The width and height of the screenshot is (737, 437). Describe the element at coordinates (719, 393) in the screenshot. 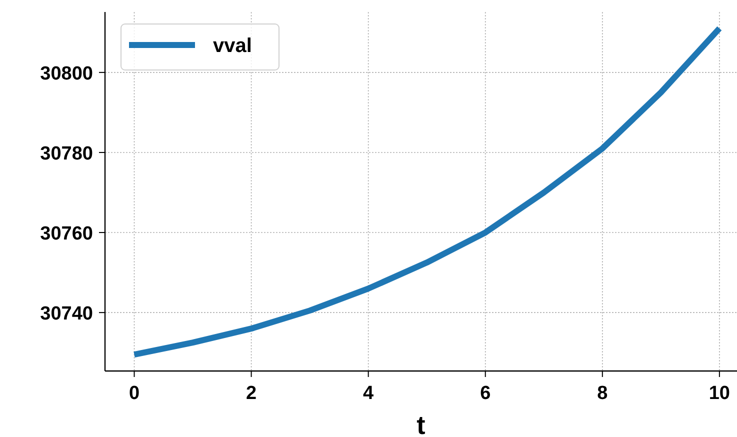

I see `x-tick-label: 10` at that location.